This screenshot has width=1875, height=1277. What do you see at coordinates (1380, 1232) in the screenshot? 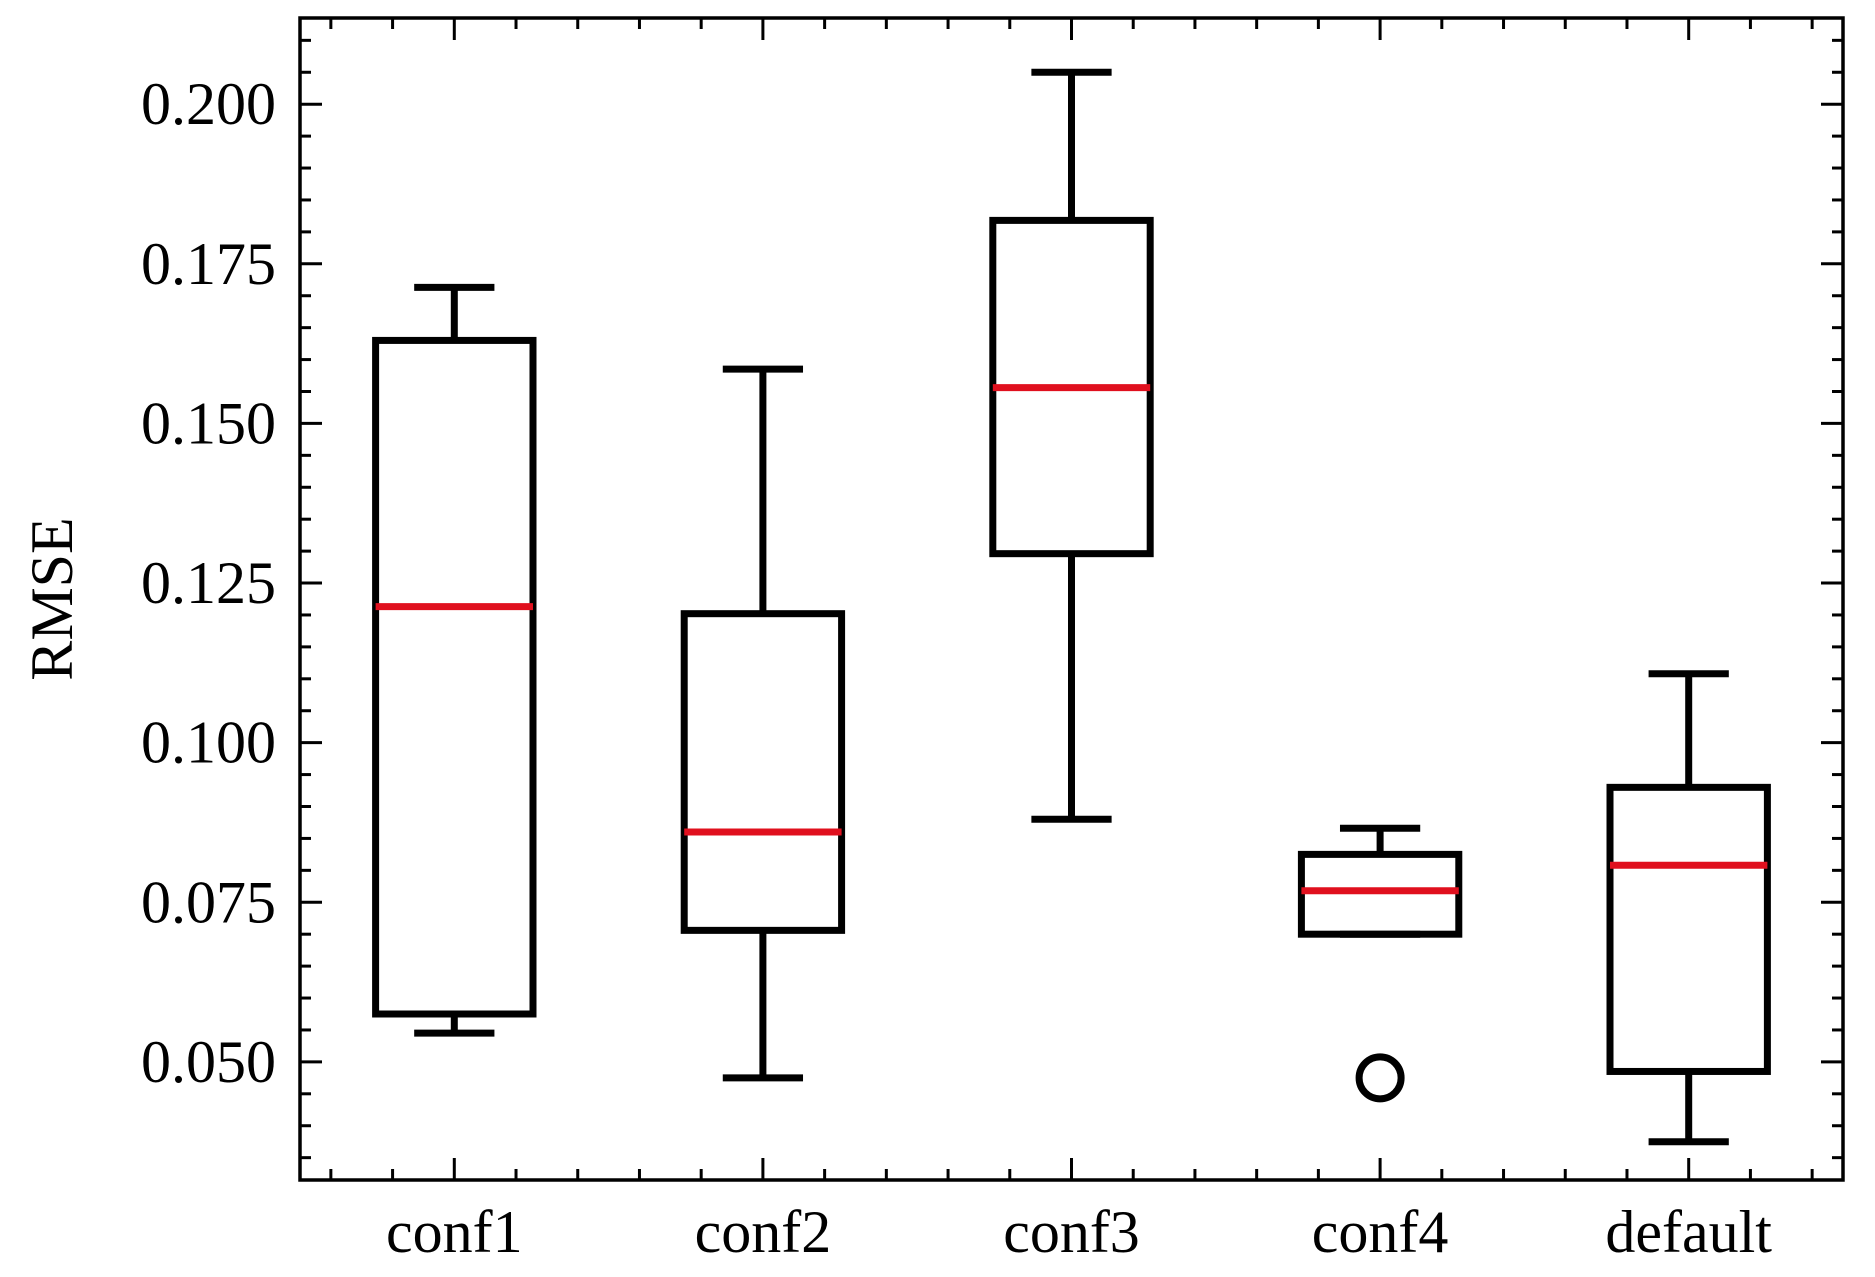
I see `x-tick-label: conf4` at bounding box center [1380, 1232].